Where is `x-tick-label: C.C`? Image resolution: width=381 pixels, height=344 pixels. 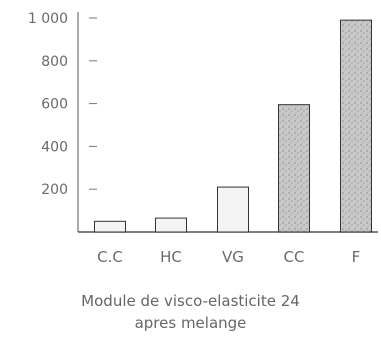 x-tick-label: C.C is located at coordinates (110, 257).